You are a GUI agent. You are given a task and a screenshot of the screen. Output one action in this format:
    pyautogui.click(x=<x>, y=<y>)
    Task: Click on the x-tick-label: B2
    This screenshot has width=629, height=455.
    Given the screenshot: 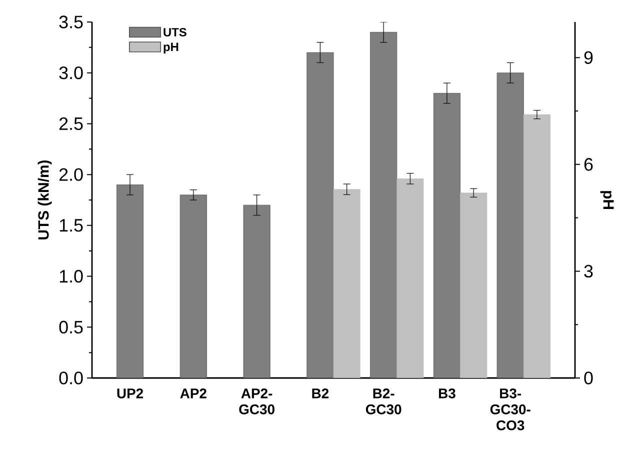 What is the action you would take?
    pyautogui.click(x=320, y=393)
    